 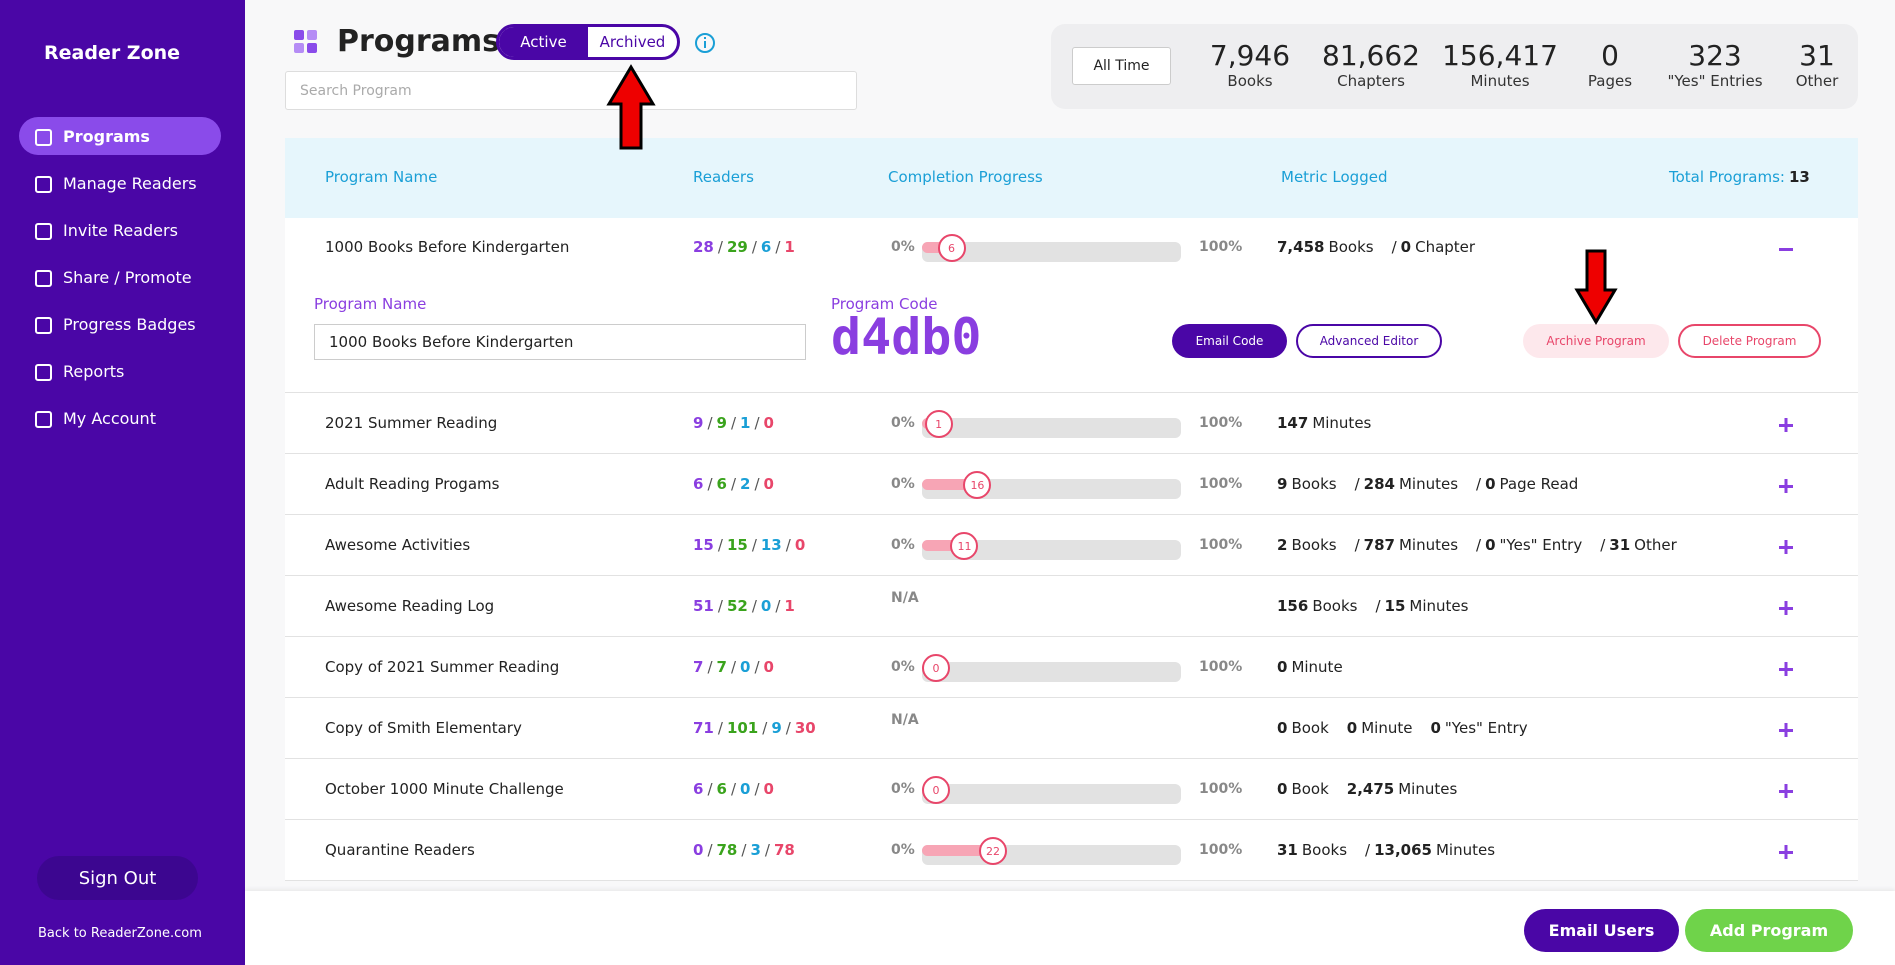 I want to click on stat-value: 323, so click(x=1715, y=55).